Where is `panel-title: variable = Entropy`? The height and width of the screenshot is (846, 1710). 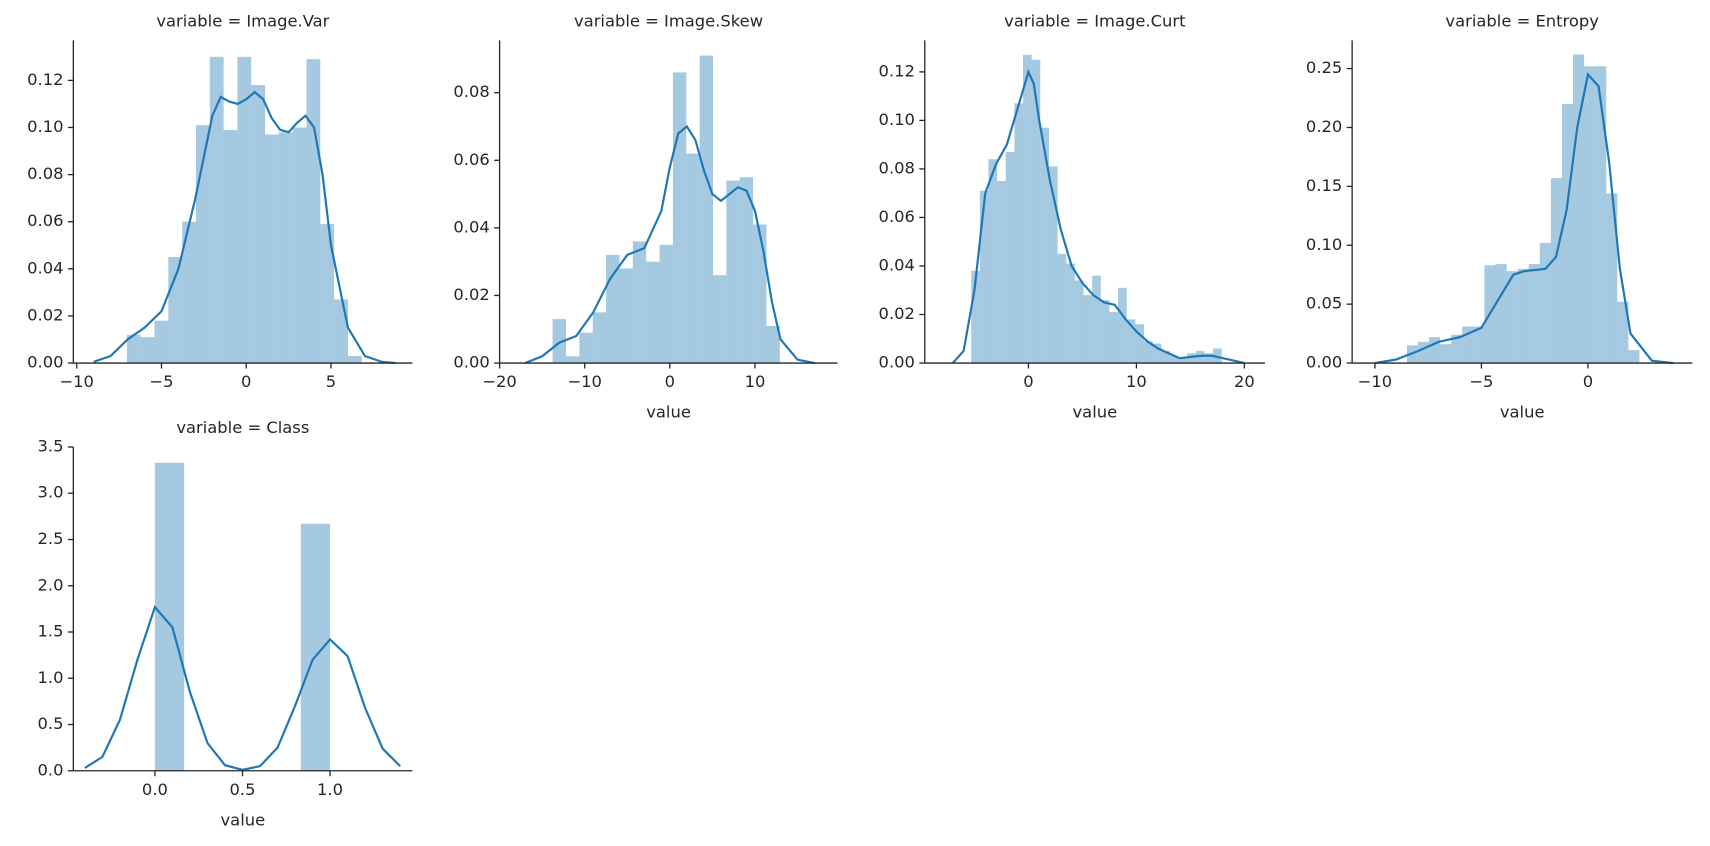 panel-title: variable = Entropy is located at coordinates (1522, 20).